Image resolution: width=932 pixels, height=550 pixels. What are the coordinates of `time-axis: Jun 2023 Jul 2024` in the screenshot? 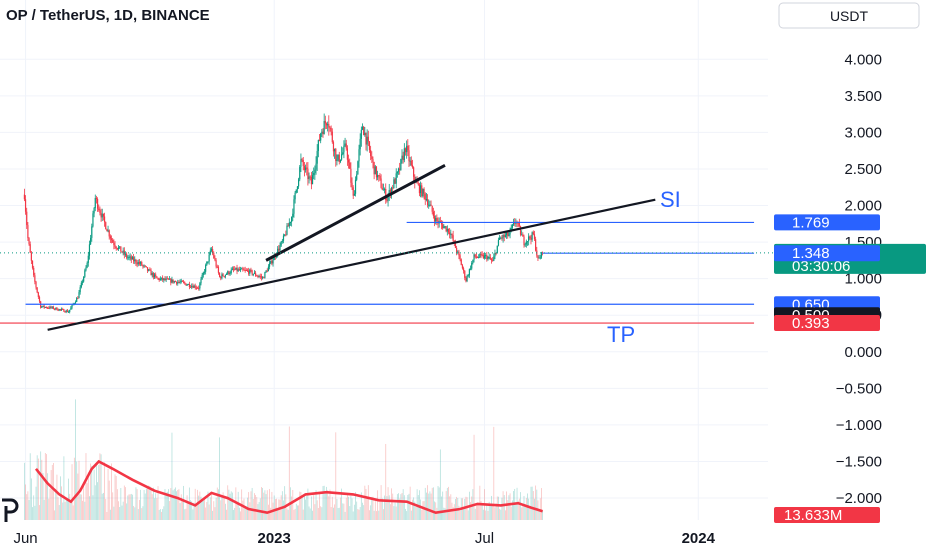 It's located at (364, 538).